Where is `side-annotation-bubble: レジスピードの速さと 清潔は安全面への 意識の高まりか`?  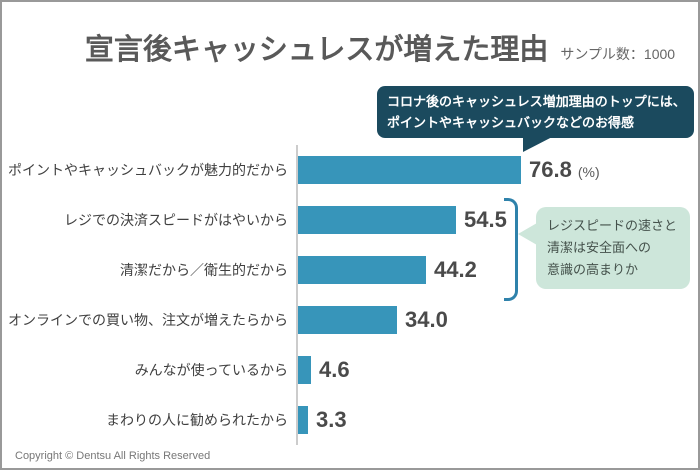 side-annotation-bubble: レジスピードの速さと 清潔は安全面への 意識の高まりか is located at coordinates (613, 248).